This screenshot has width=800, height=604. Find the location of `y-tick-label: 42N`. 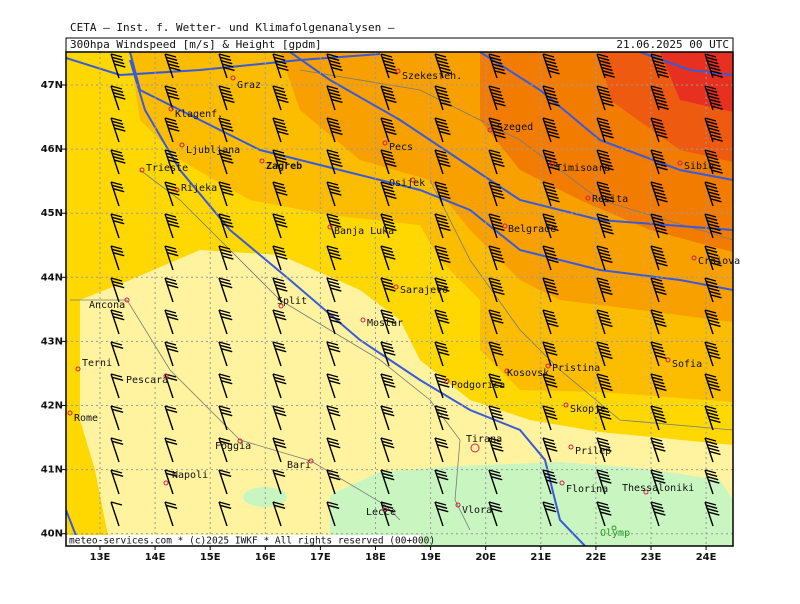

y-tick-label: 42N is located at coordinates (52, 406).